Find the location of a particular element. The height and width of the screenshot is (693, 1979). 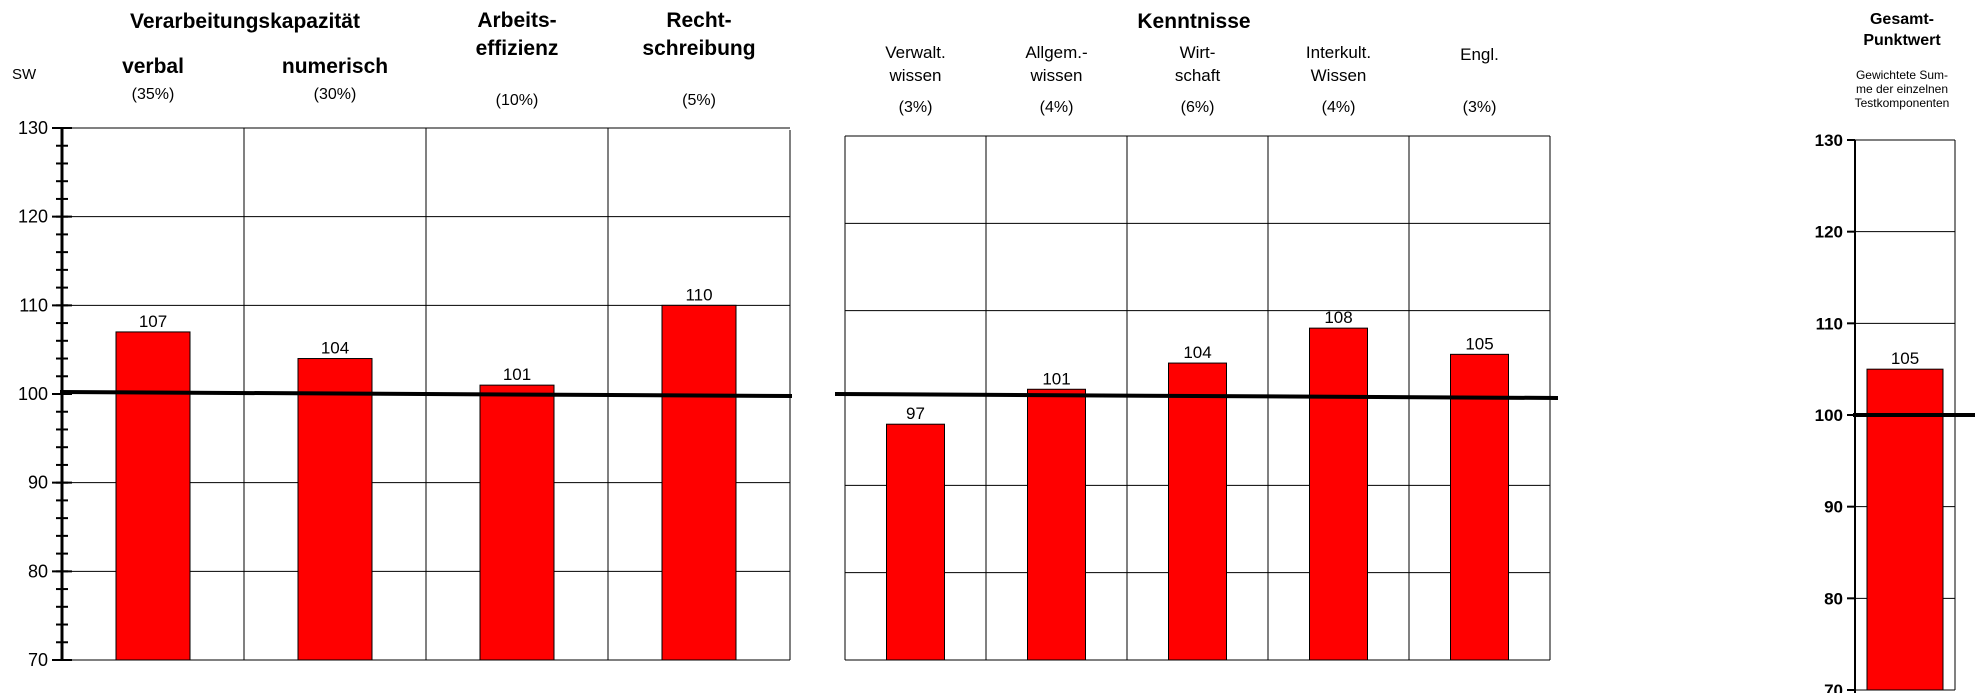

category-label: verbal is located at coordinates (153, 66).